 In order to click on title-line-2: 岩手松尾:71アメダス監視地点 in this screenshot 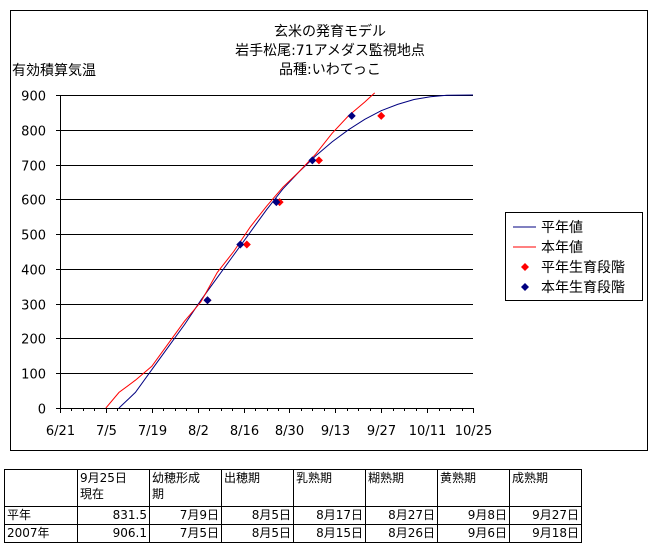, I will do `click(330, 50)`.